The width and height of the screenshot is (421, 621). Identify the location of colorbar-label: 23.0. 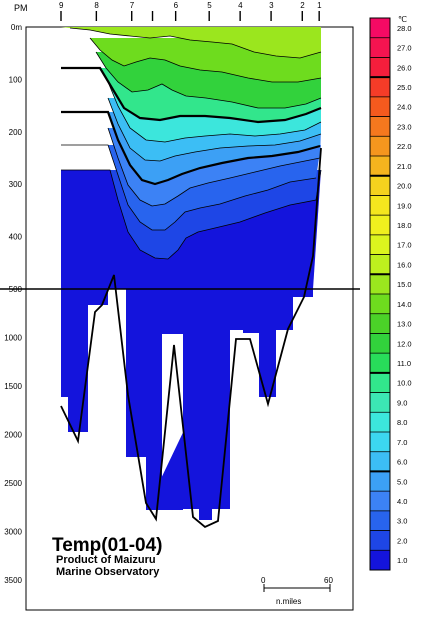
(404, 126).